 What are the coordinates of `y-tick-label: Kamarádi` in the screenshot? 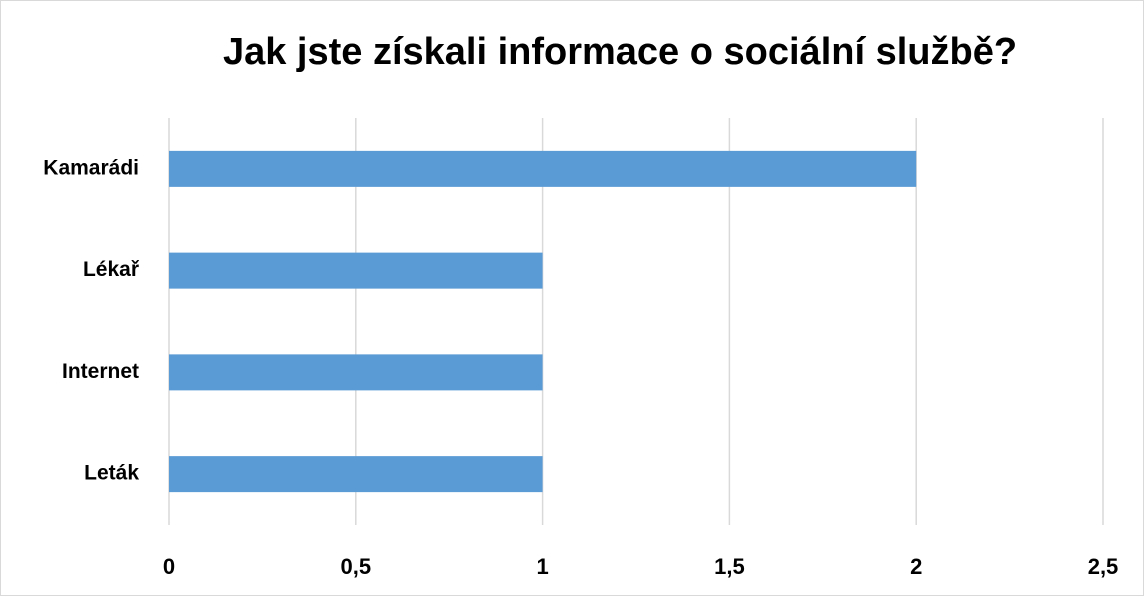 It's located at (91, 167).